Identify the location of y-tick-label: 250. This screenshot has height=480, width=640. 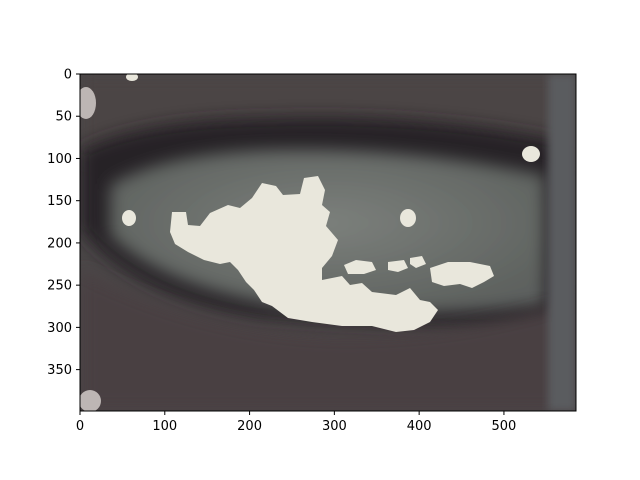
(59, 286).